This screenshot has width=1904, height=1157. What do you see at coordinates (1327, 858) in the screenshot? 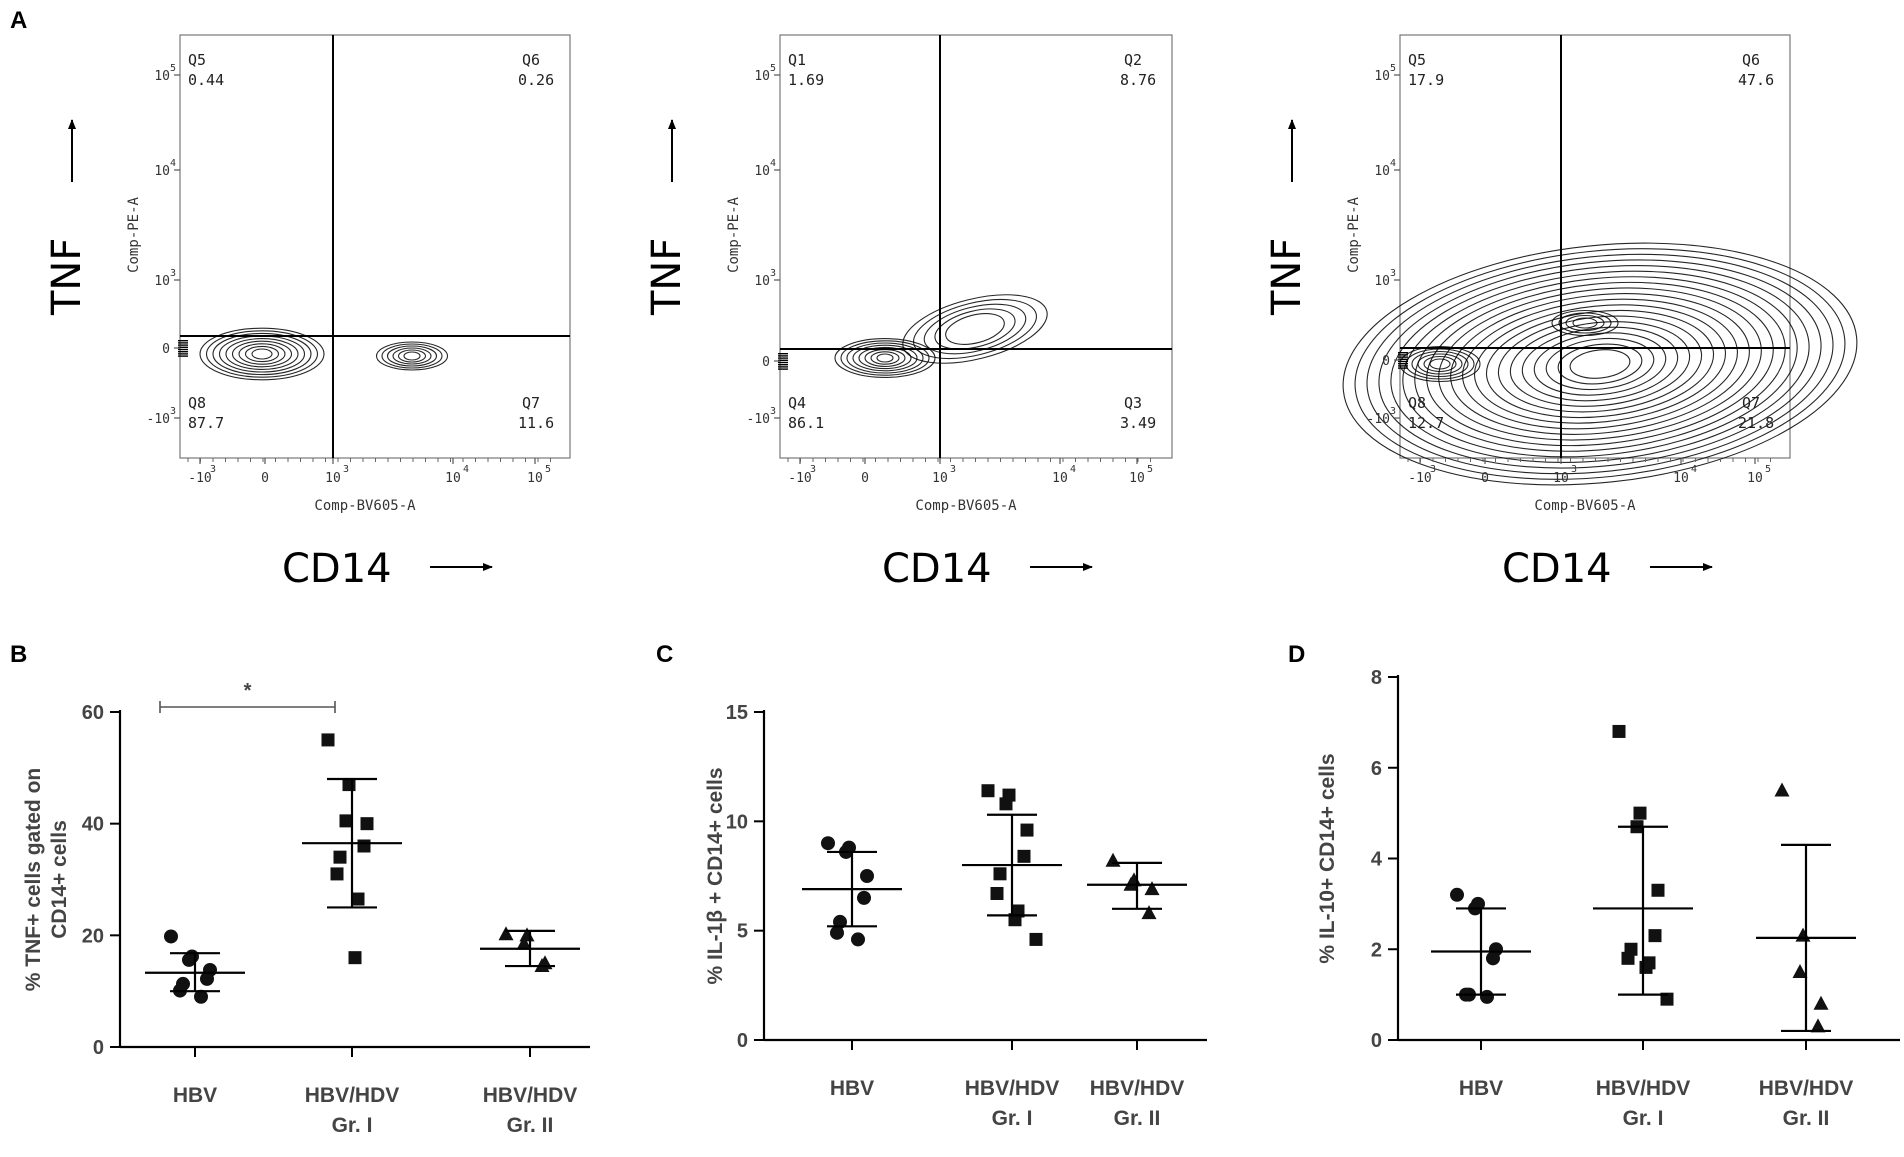
I see `y-axis-title: % IL-10+ CD14+ cells` at bounding box center [1327, 858].